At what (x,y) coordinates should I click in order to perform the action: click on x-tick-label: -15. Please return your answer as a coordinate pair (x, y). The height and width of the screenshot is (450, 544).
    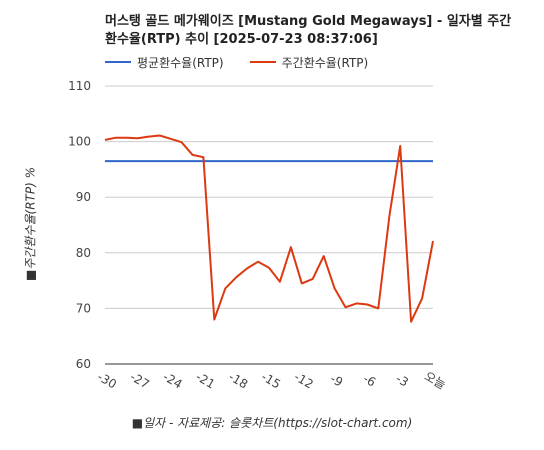
    Looking at the image, I should click on (271, 381).